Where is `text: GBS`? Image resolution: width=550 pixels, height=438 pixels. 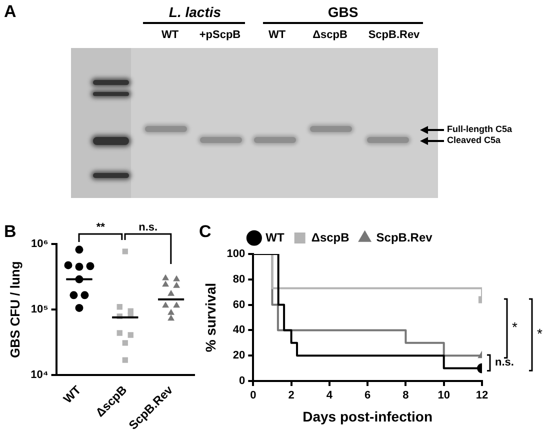
text: GBS is located at coordinates (343, 12).